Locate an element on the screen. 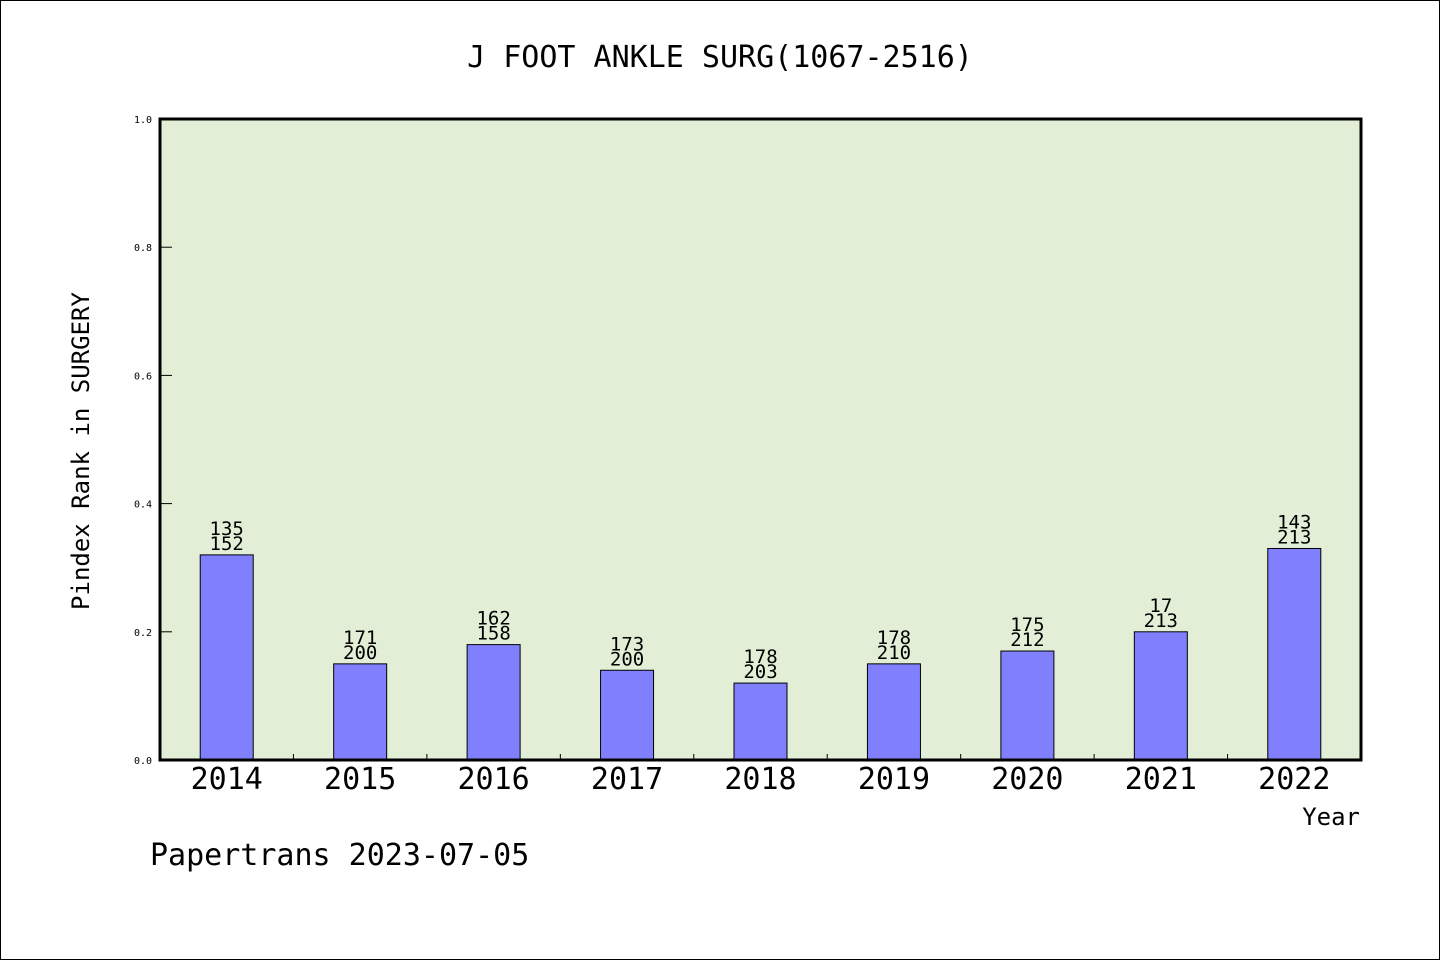 Image resolution: width=1440 pixels, height=964 pixels. bar-label-bottom: 210 is located at coordinates (894, 653).